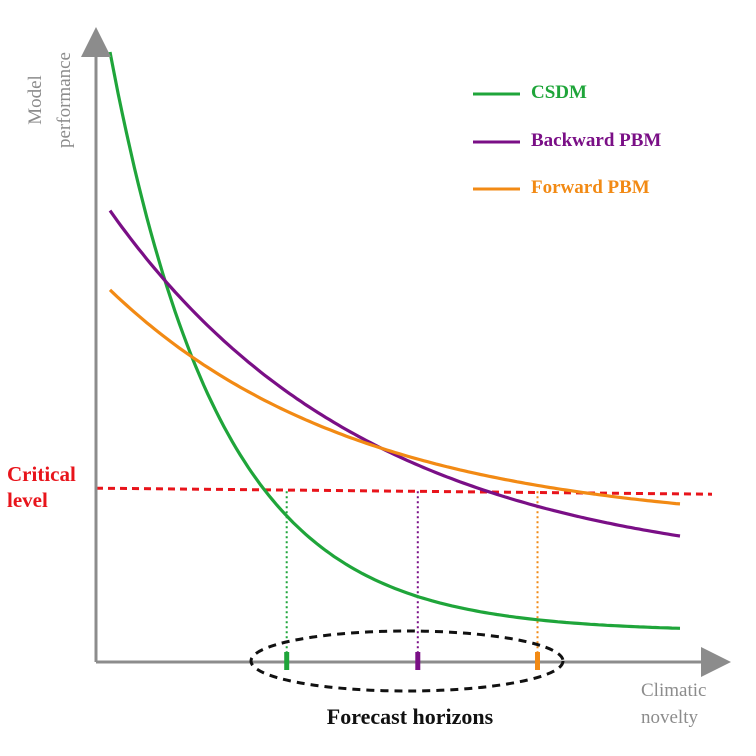 The image size is (756, 756). What do you see at coordinates (35, 100) in the screenshot?
I see `y-axis-label-line1: Model` at bounding box center [35, 100].